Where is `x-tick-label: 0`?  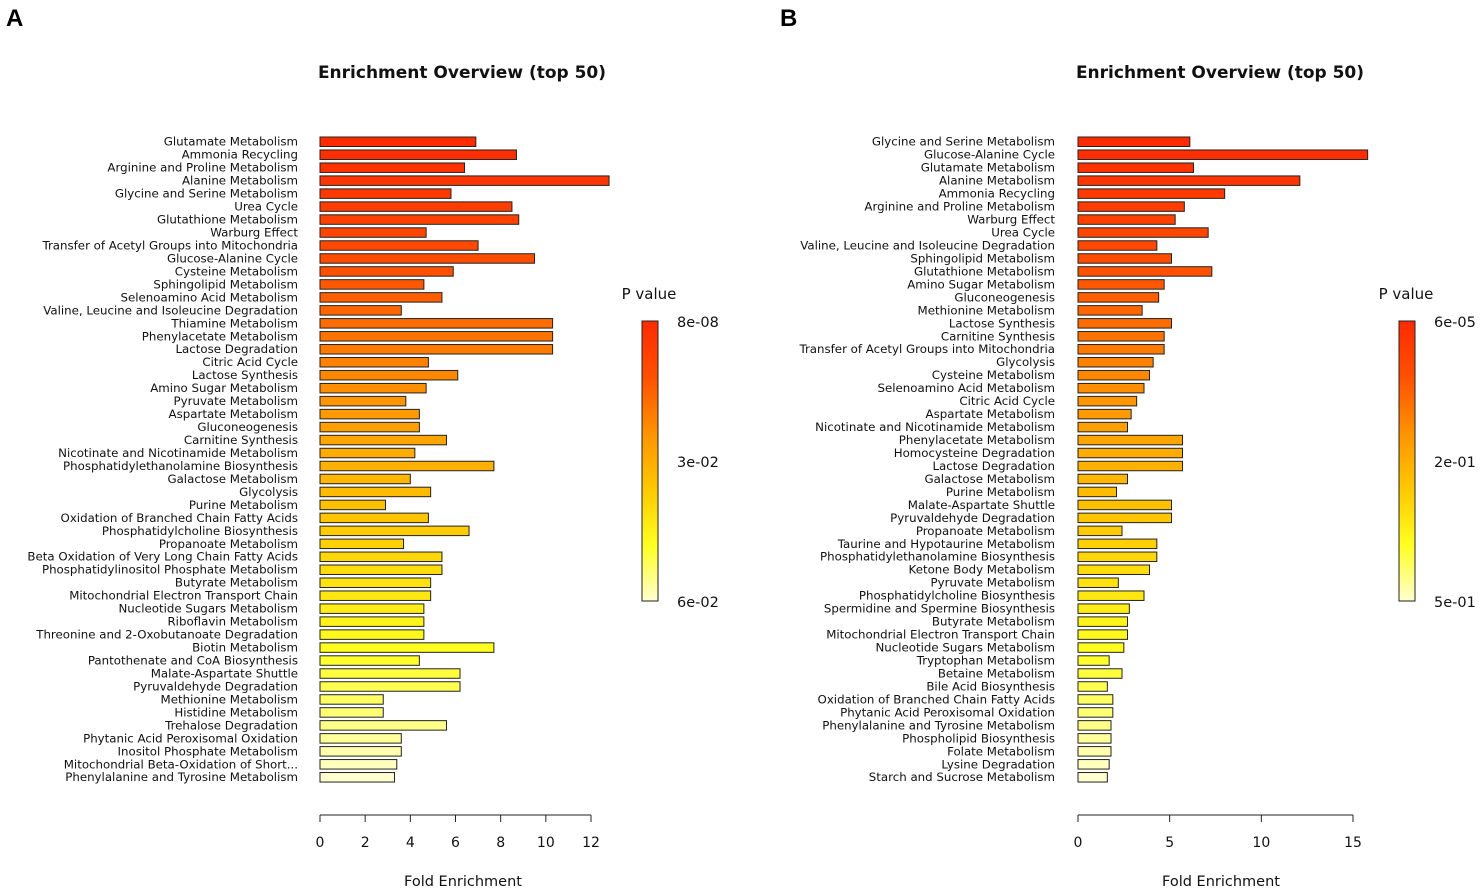
x-tick-label: 0 is located at coordinates (1078, 843).